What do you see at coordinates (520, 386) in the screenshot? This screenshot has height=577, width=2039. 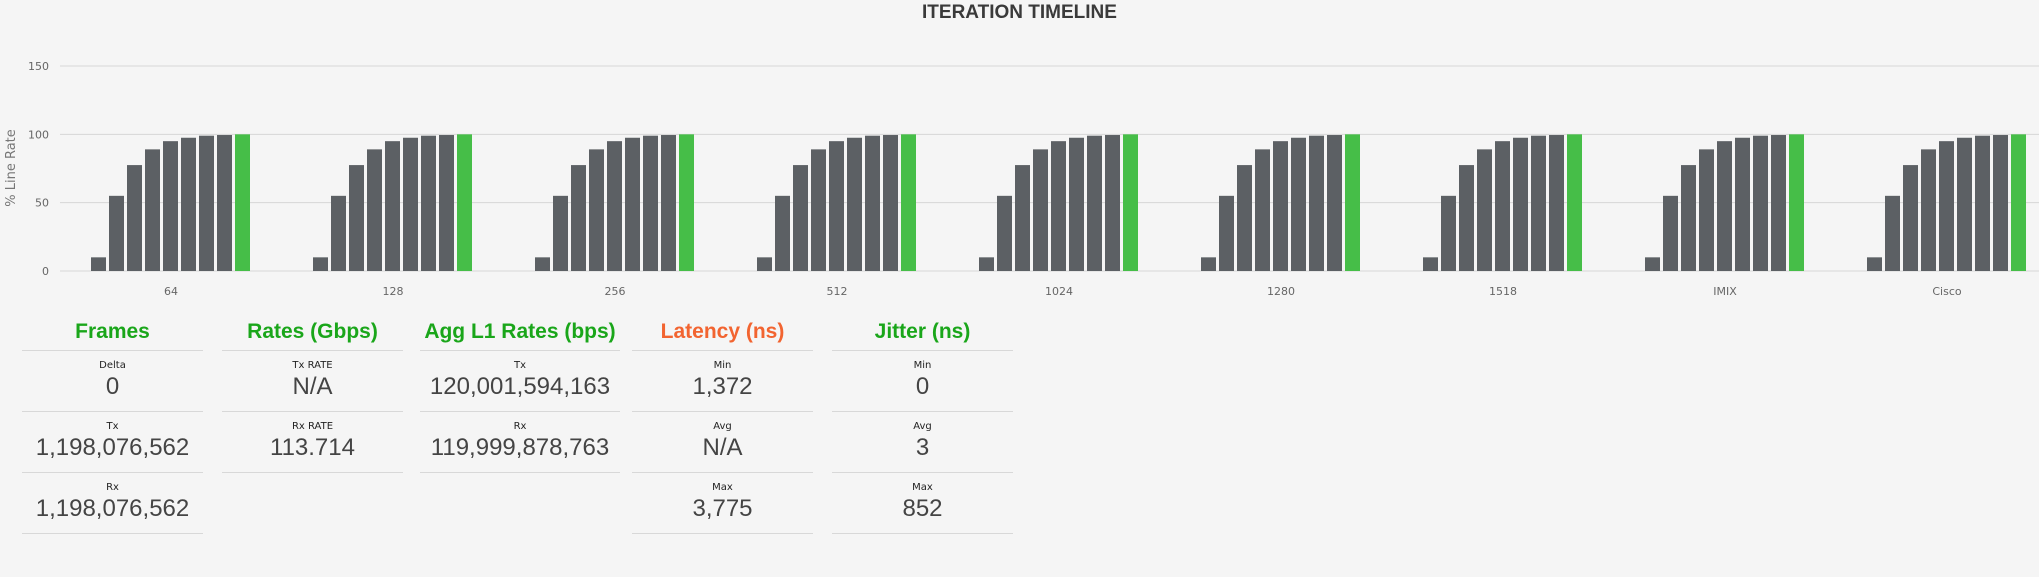 I see `stat-value: 120,001,594,163` at bounding box center [520, 386].